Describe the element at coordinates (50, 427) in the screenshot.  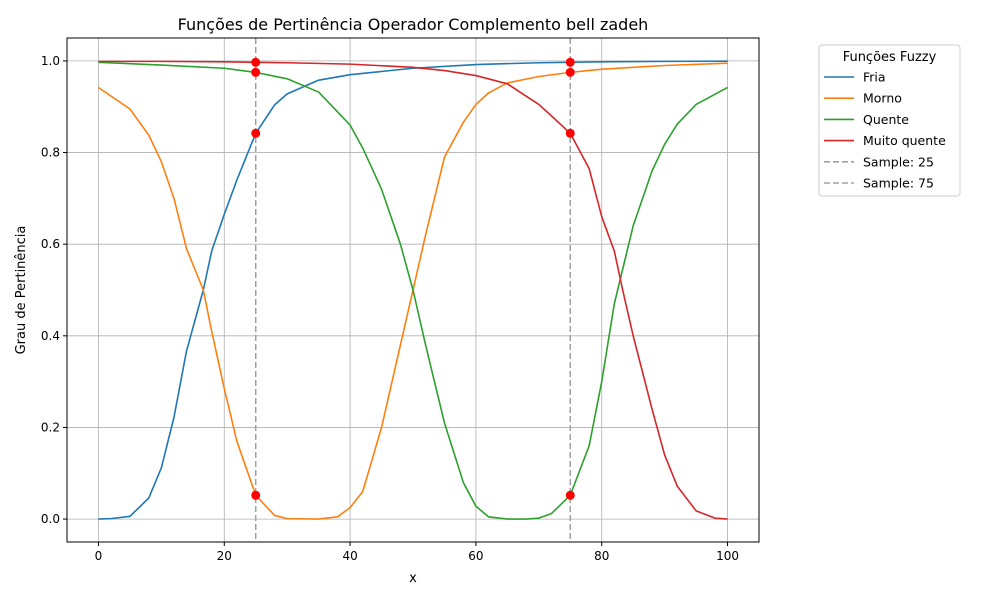
I see `y-tick-label: 0.2` at that location.